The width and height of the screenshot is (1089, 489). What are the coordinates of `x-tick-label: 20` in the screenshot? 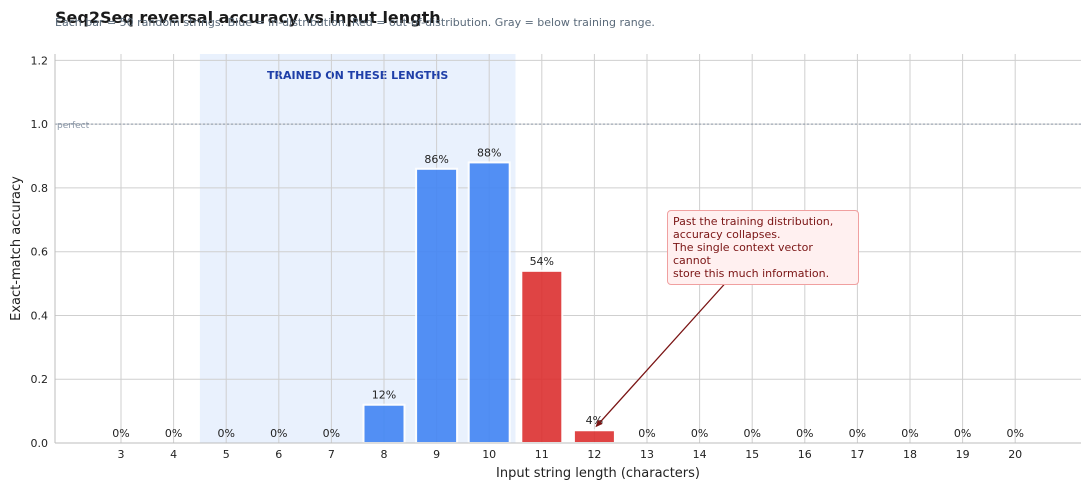 It's located at (1015, 454).